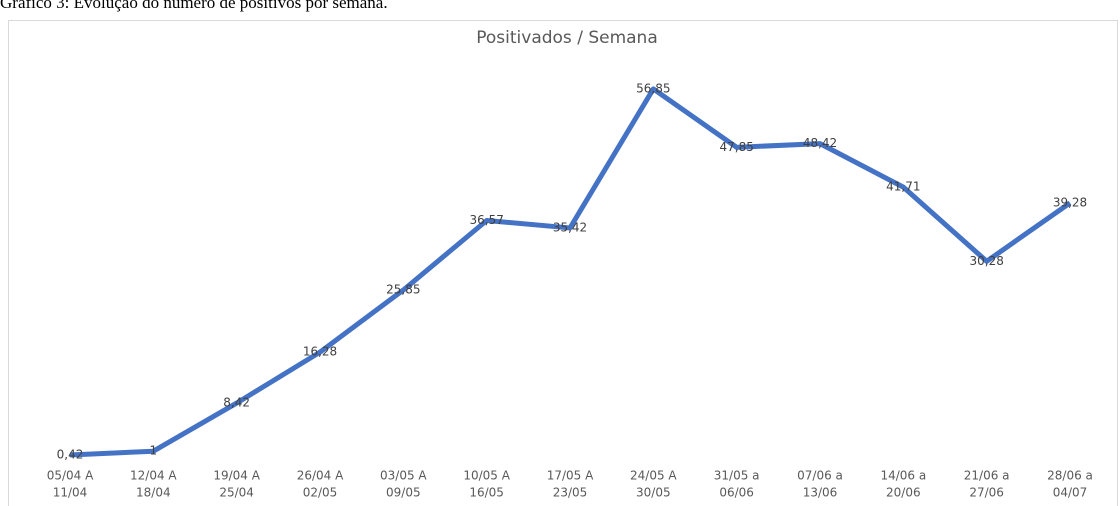 This screenshot has height=506, width=1120. Describe the element at coordinates (153, 493) in the screenshot. I see `x-tick-label: 18/04` at that location.